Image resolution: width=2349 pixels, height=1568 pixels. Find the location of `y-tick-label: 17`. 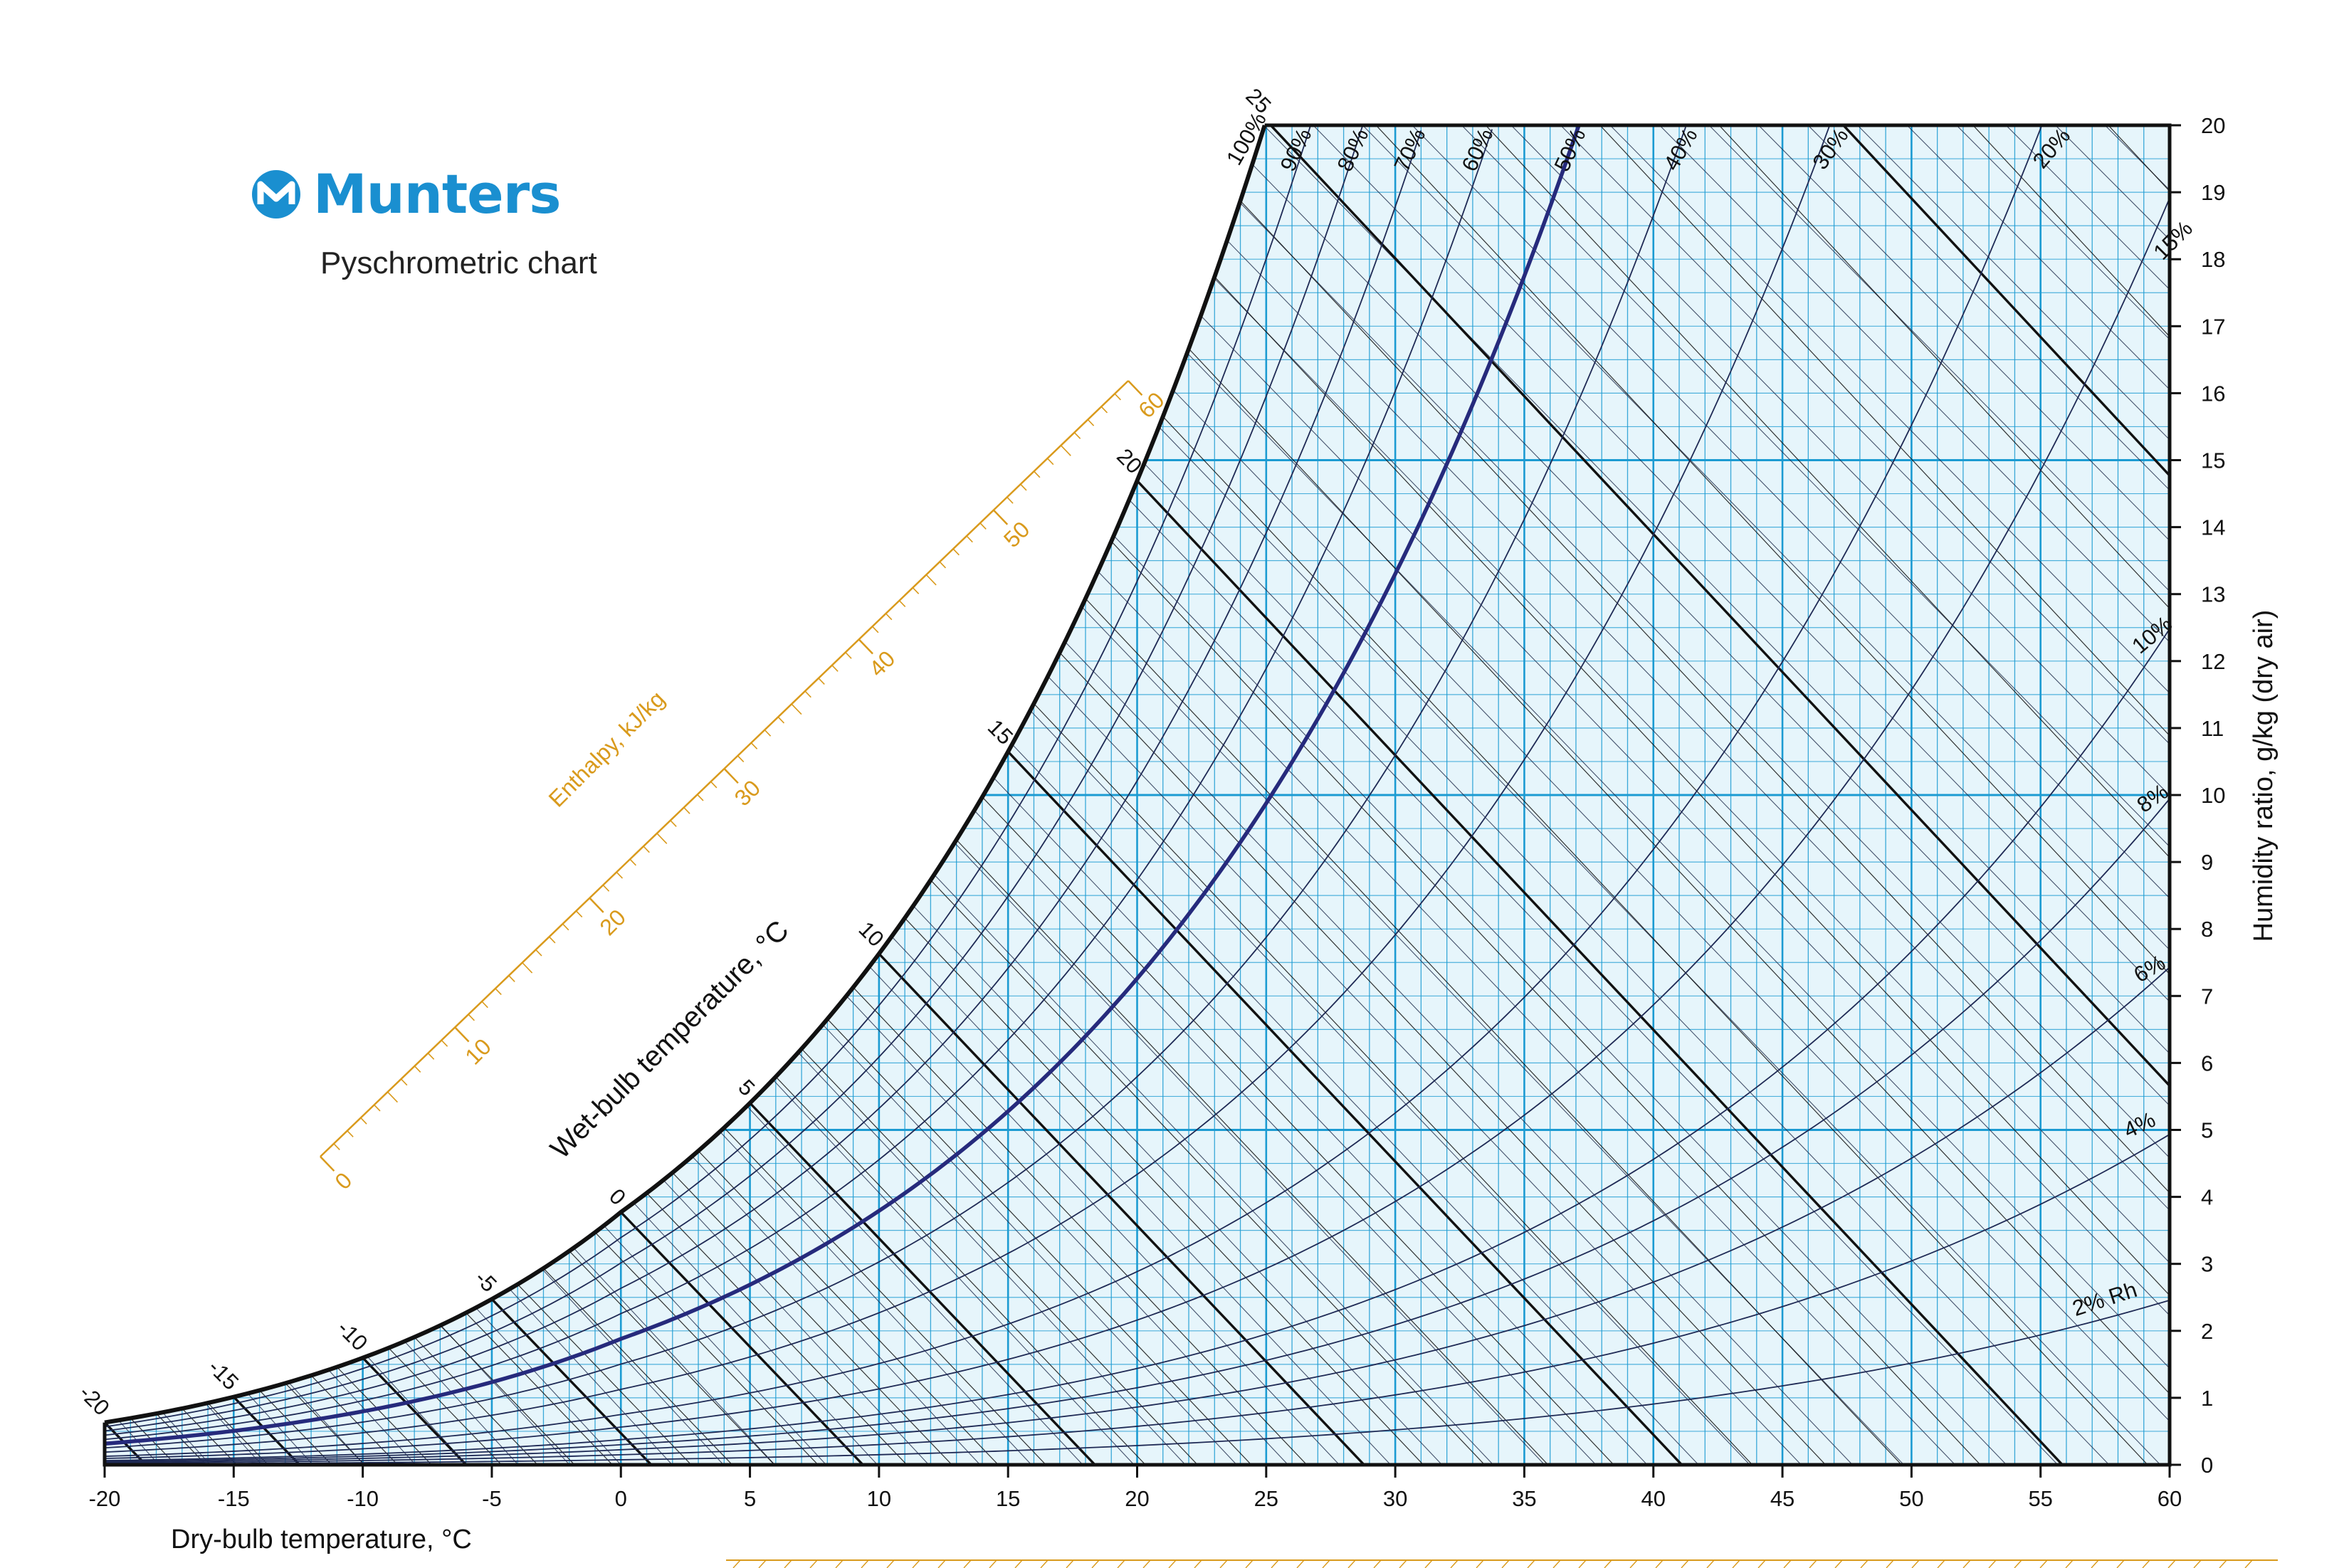

y-tick-label: 17 is located at coordinates (2213, 326).